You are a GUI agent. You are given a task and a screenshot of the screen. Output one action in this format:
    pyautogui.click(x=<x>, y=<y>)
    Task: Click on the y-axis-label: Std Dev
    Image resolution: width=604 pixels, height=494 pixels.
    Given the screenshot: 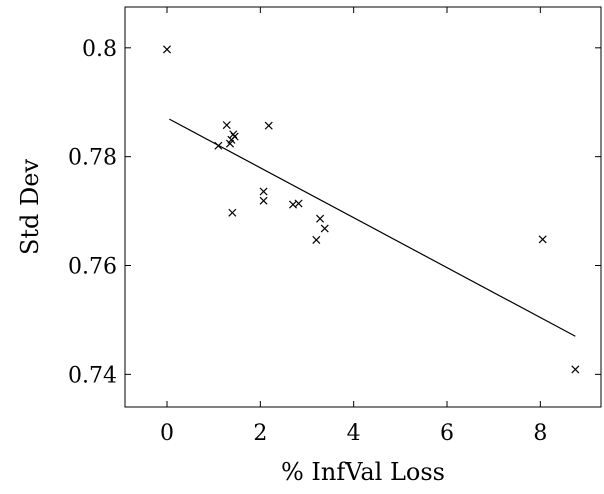 What is the action you would take?
    pyautogui.click(x=30, y=207)
    